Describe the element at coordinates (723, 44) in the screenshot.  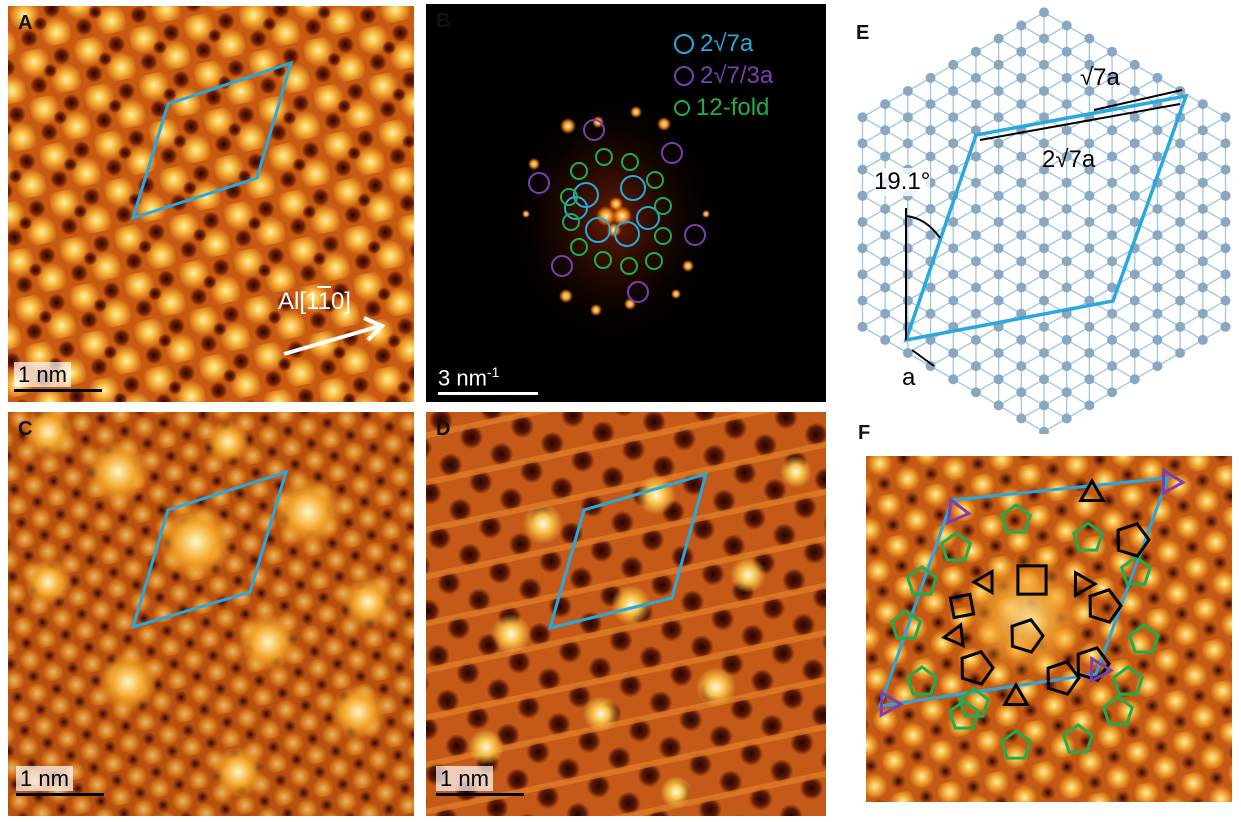
I see `legend-item-blue: 2√7a` at that location.